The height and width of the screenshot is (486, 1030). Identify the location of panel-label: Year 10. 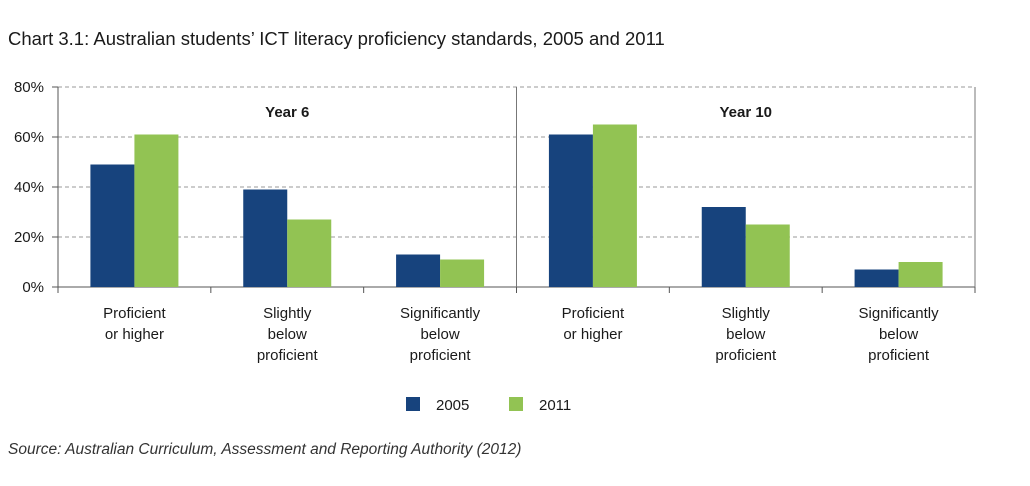
(745, 112).